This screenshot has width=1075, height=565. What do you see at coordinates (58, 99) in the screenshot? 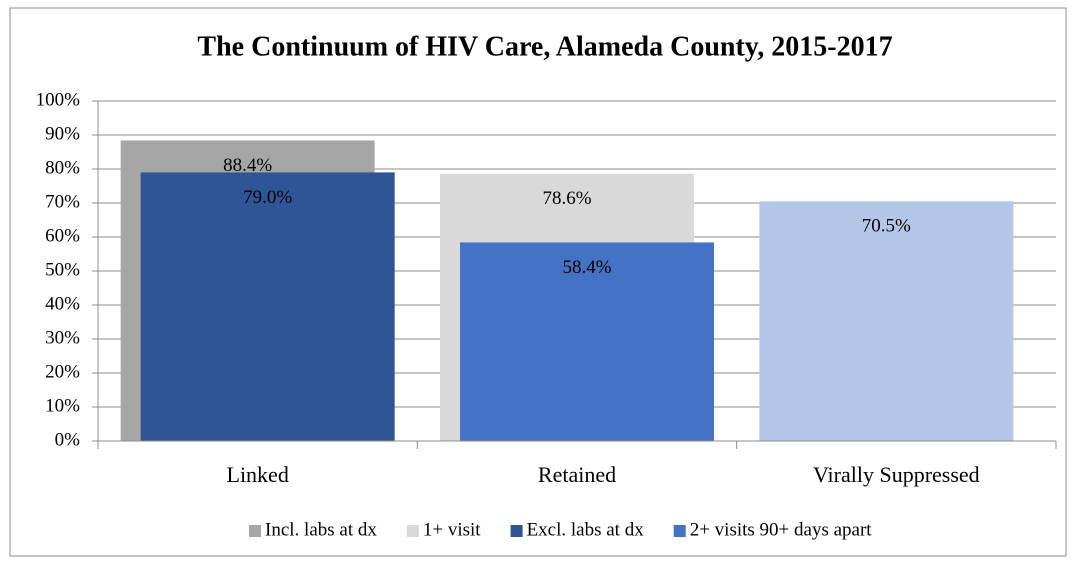
I see `y-tick-label: 100%` at bounding box center [58, 99].